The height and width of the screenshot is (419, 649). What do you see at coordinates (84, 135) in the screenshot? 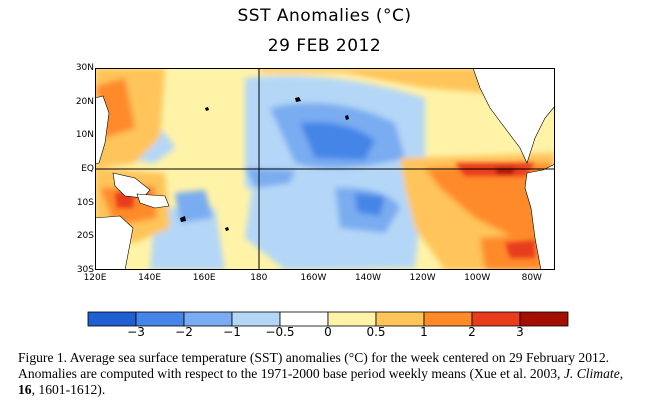
I see `lat-label: 10N` at bounding box center [84, 135].